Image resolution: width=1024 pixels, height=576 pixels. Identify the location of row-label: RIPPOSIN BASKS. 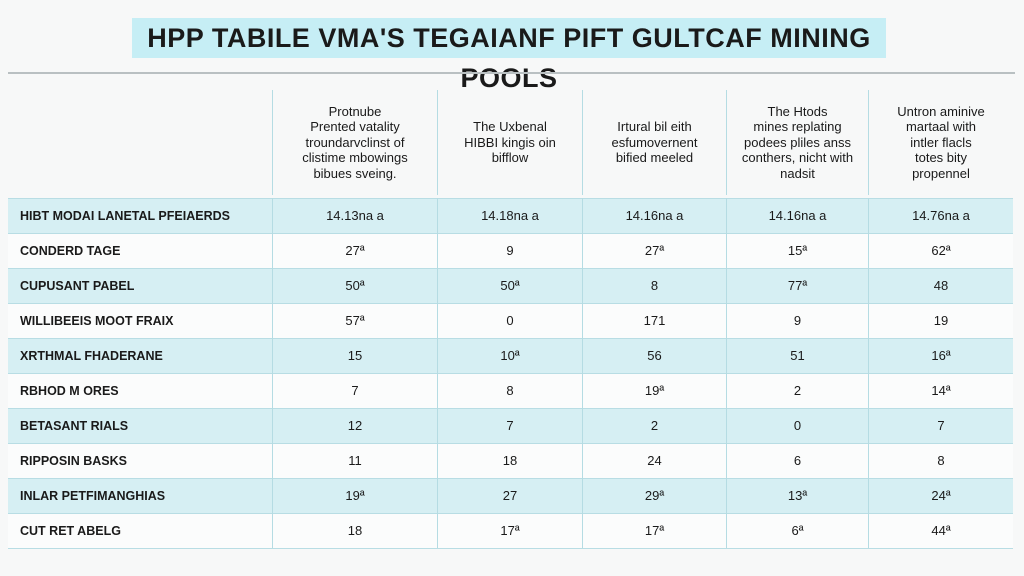
(73, 460).